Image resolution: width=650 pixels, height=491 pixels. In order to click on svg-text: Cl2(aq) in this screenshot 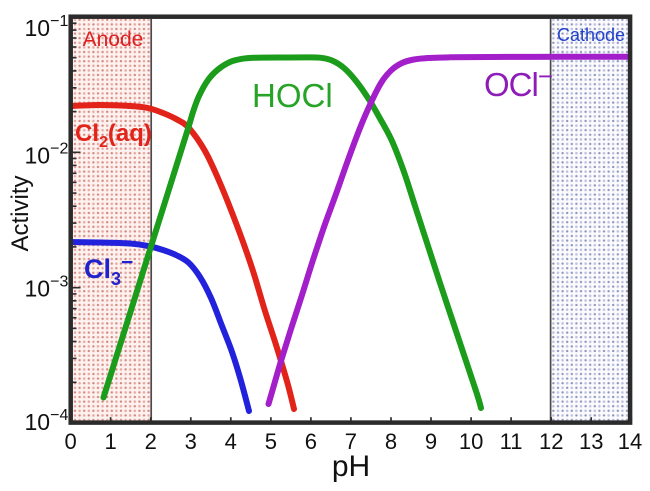, I will do `click(113, 135)`.